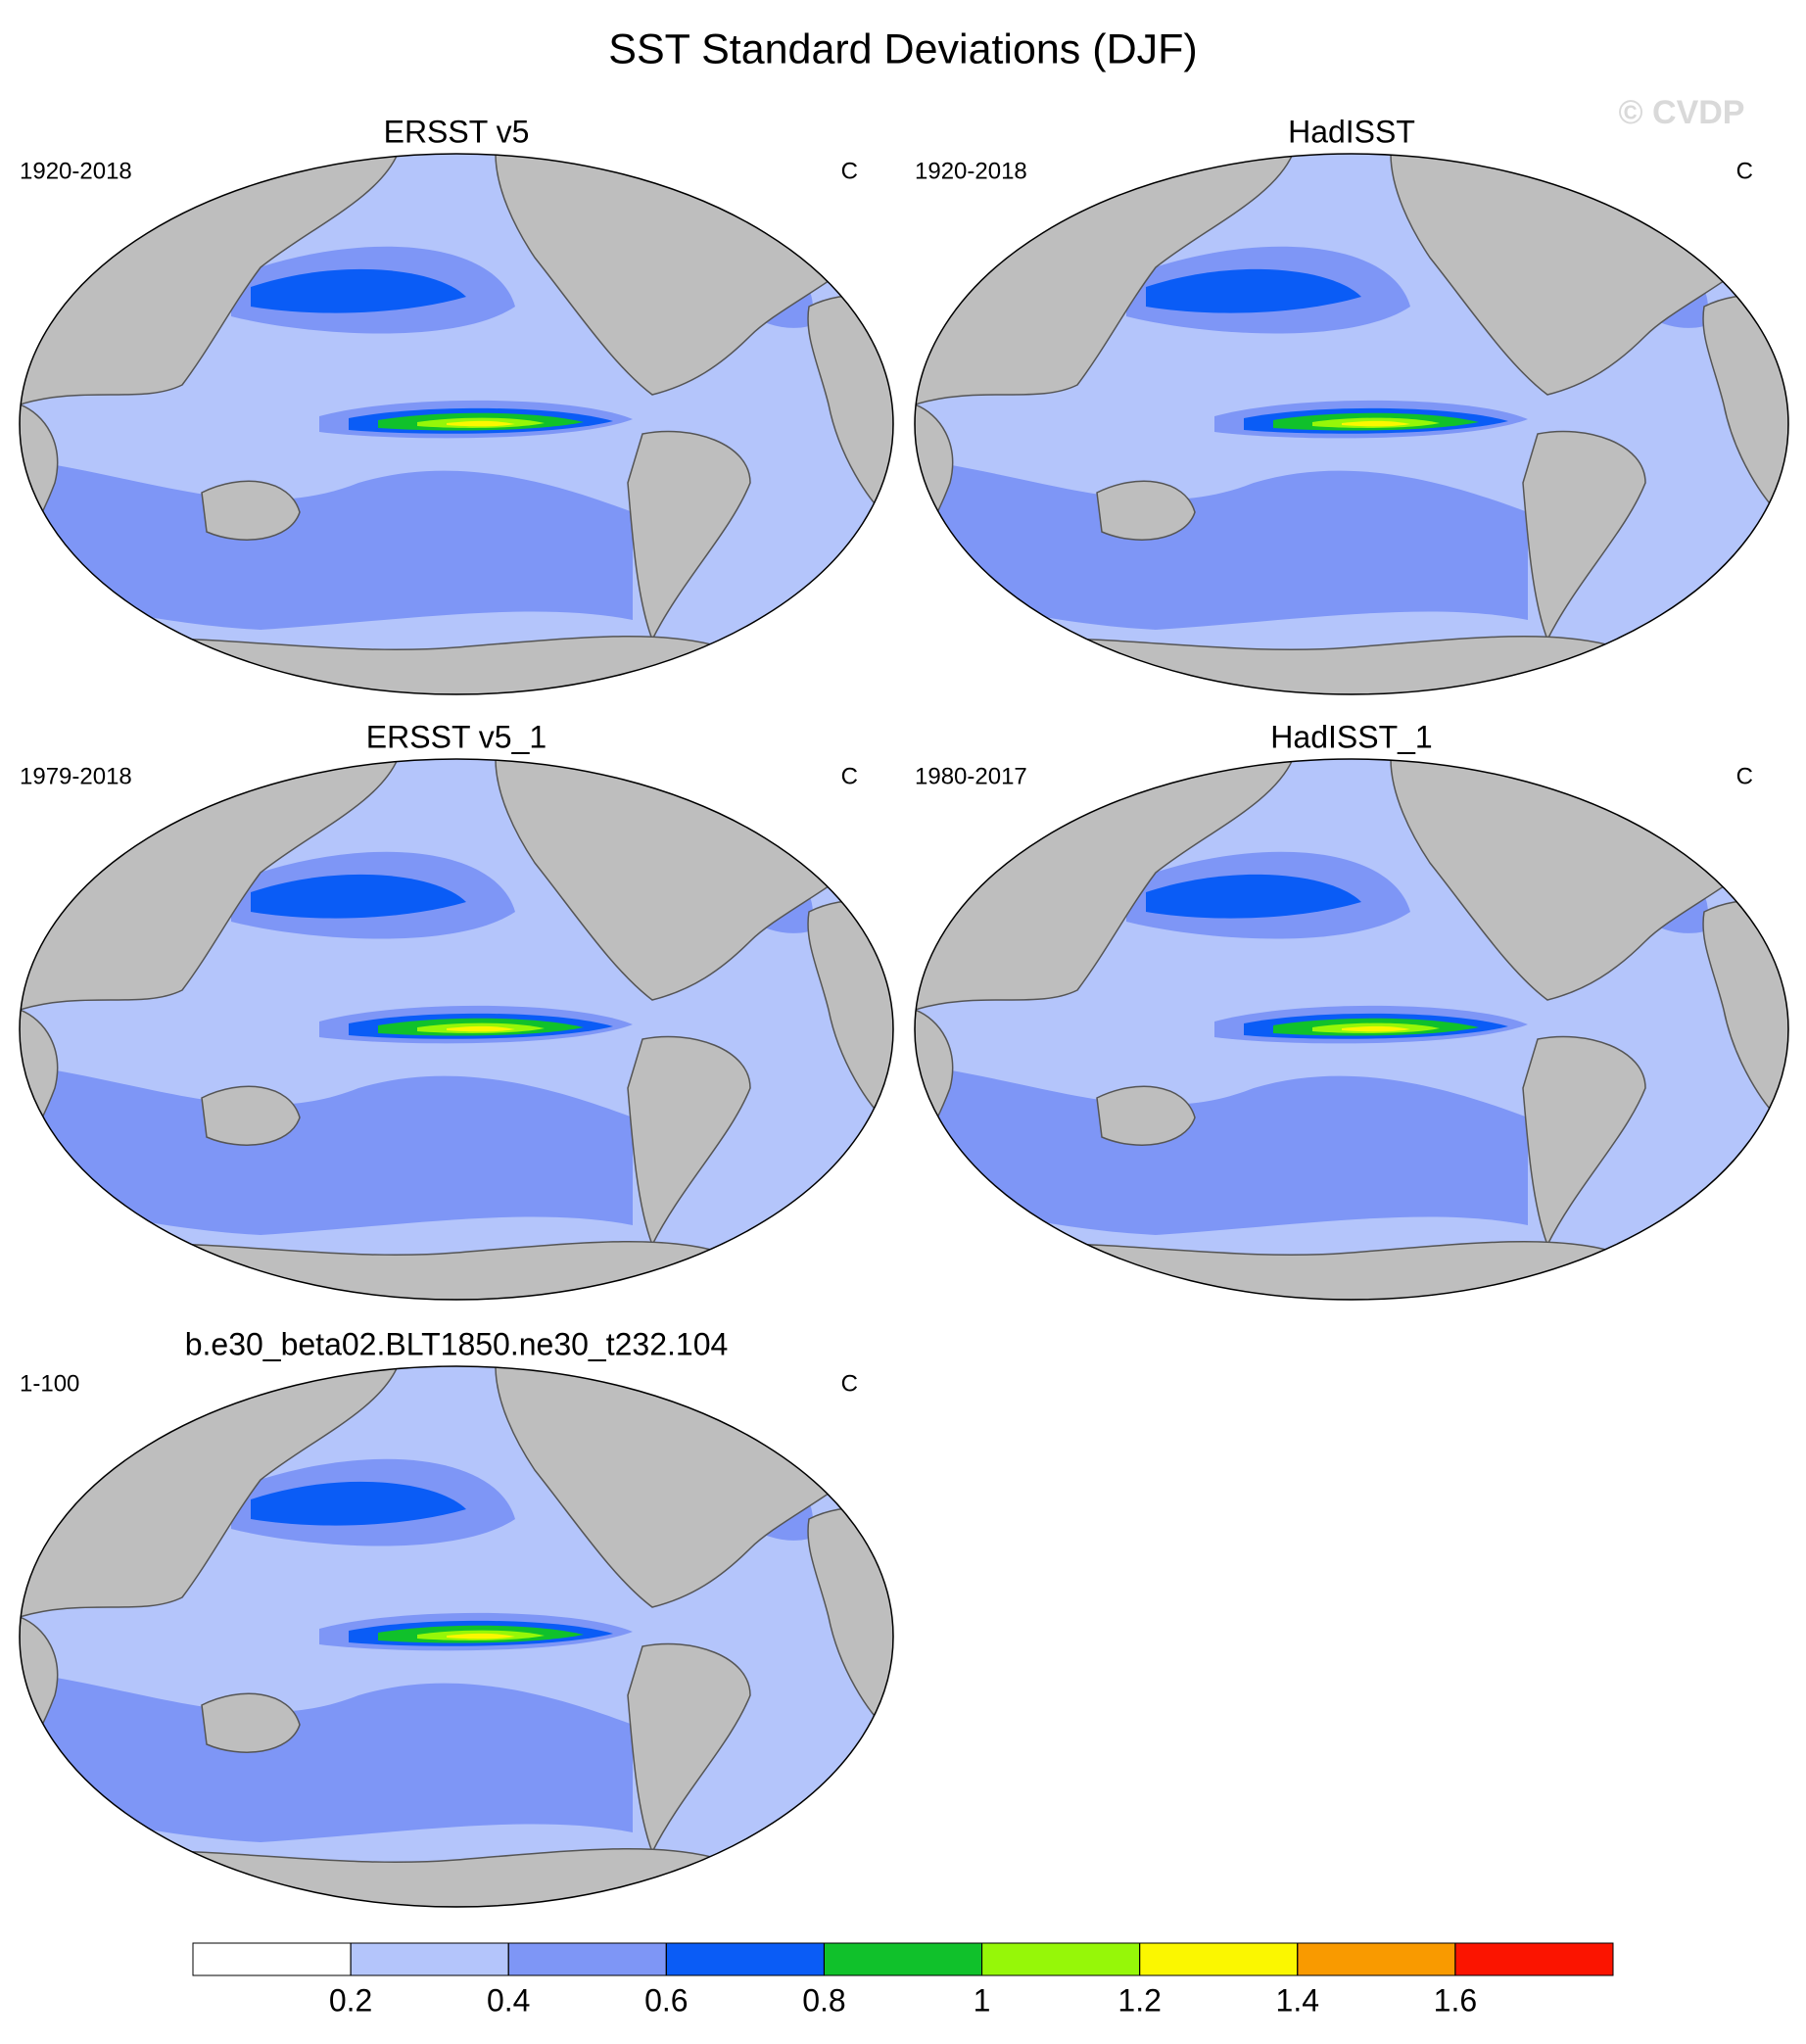  I want to click on colorbar: 0.2 0.4 0.6 0.8 1 1.2 1.4 1.6, so click(903, 1980).